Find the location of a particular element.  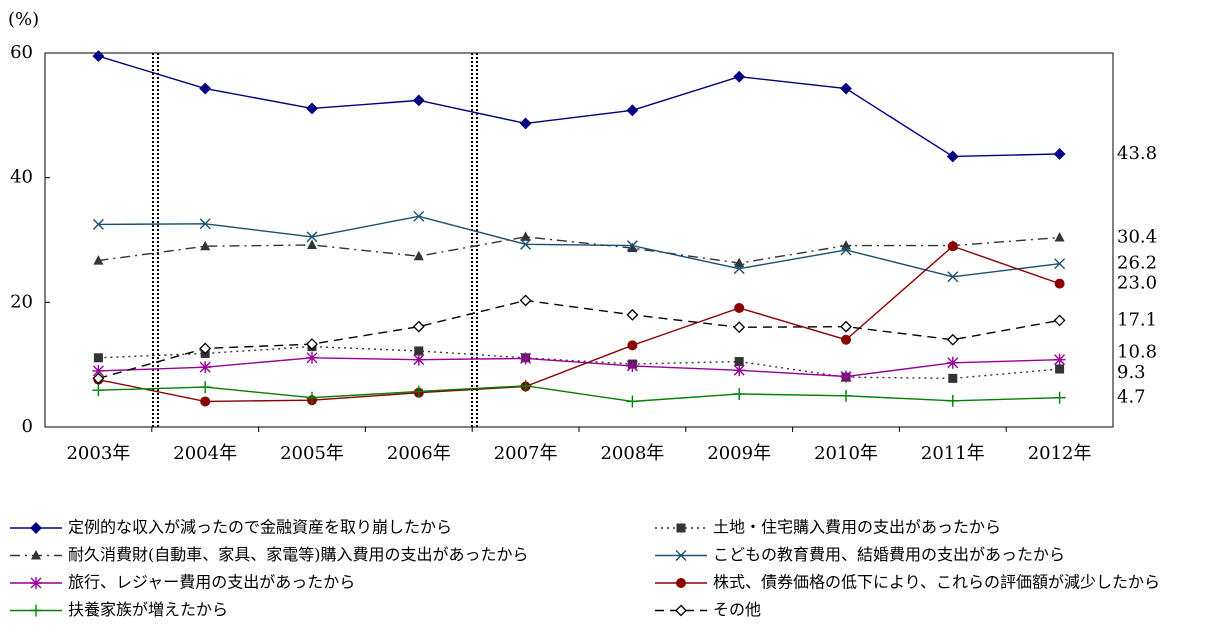

x-tick-label: 2012年 is located at coordinates (1060, 453).